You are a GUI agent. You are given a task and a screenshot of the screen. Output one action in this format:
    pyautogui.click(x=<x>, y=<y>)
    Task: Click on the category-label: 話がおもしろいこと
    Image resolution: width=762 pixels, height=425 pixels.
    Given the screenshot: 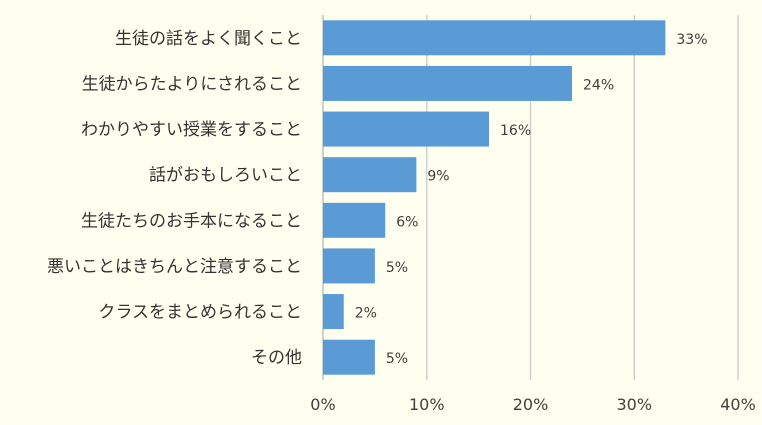 What is the action you would take?
    pyautogui.click(x=225, y=176)
    